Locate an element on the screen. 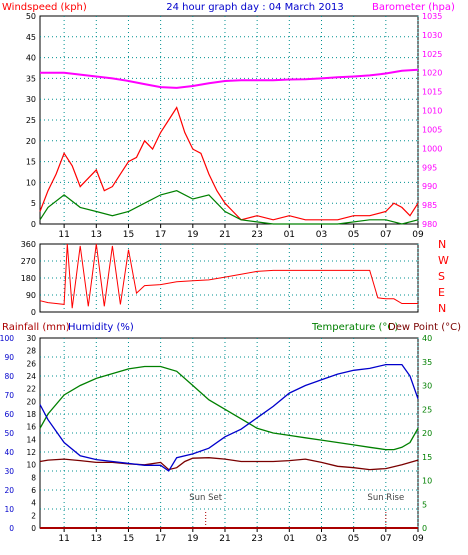 The width and height of the screenshot is (468, 555). axis-tick-label: 25 is located at coordinates (31, 120).